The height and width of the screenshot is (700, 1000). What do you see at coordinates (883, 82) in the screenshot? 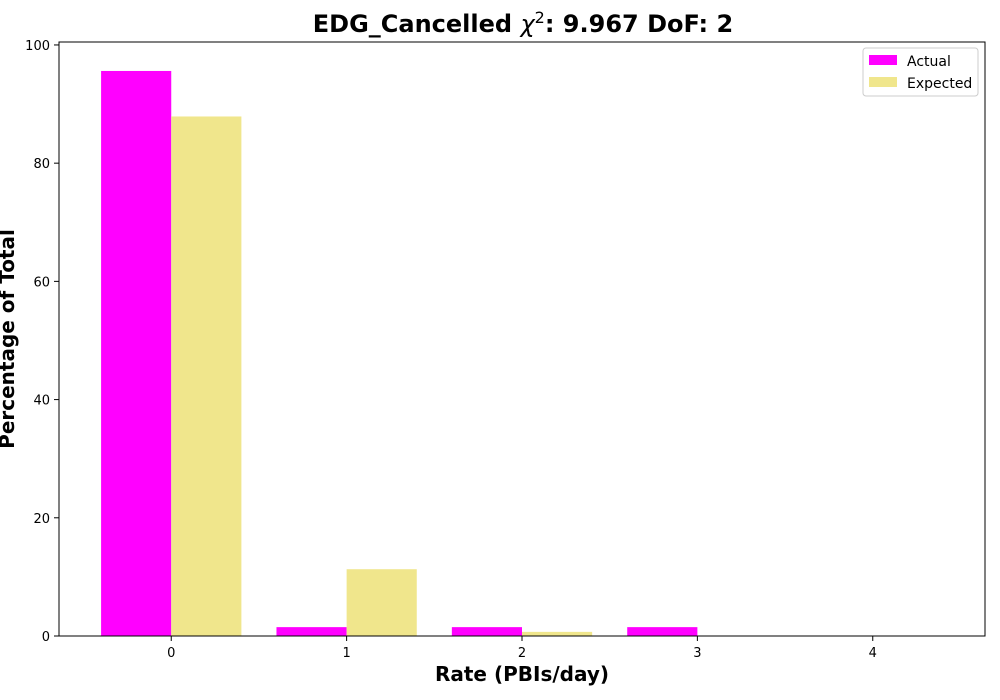
I see `legend-swatch-expected` at bounding box center [883, 82].